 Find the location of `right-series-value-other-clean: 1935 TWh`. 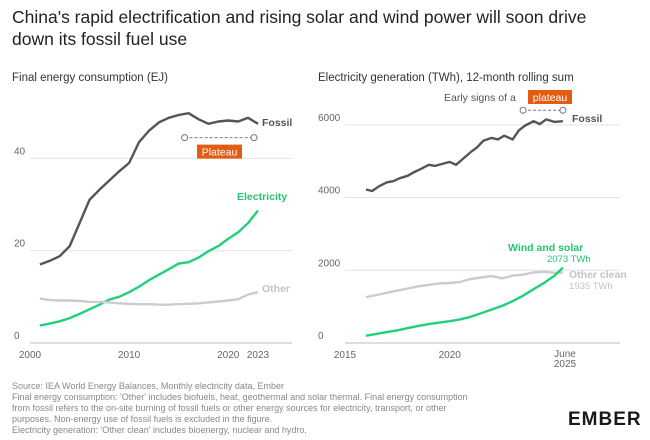

right-series-value-other-clean: 1935 TWh is located at coordinates (591, 286).